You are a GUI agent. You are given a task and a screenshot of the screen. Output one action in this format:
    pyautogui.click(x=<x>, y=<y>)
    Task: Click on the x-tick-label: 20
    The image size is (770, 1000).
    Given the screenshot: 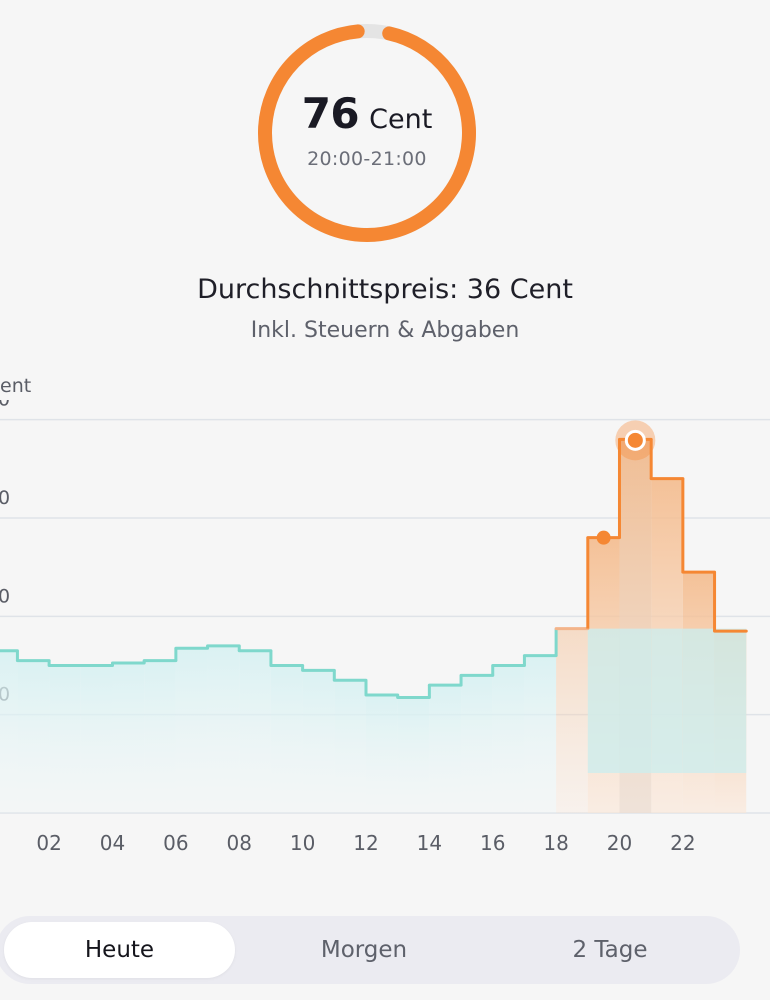 What is the action you would take?
    pyautogui.click(x=619, y=843)
    